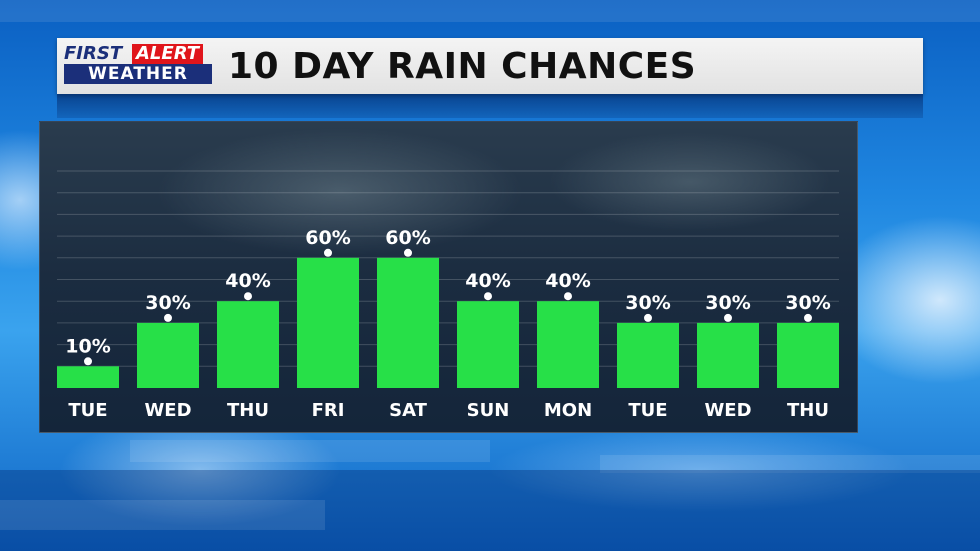 Image resolution: width=980 pixels, height=551 pixels. Describe the element at coordinates (168, 54) in the screenshot. I see `logo-alert-text: ALERT` at that location.